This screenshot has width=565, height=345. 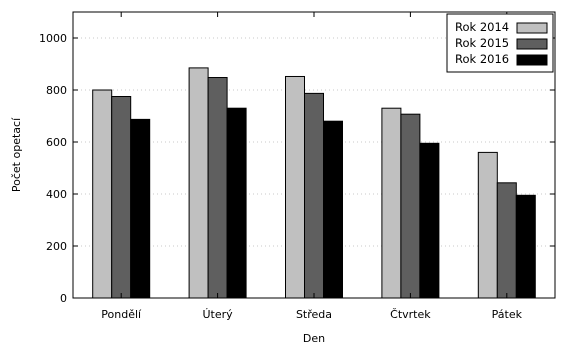 I want to click on legend-label: Rok 2015, so click(x=482, y=43).